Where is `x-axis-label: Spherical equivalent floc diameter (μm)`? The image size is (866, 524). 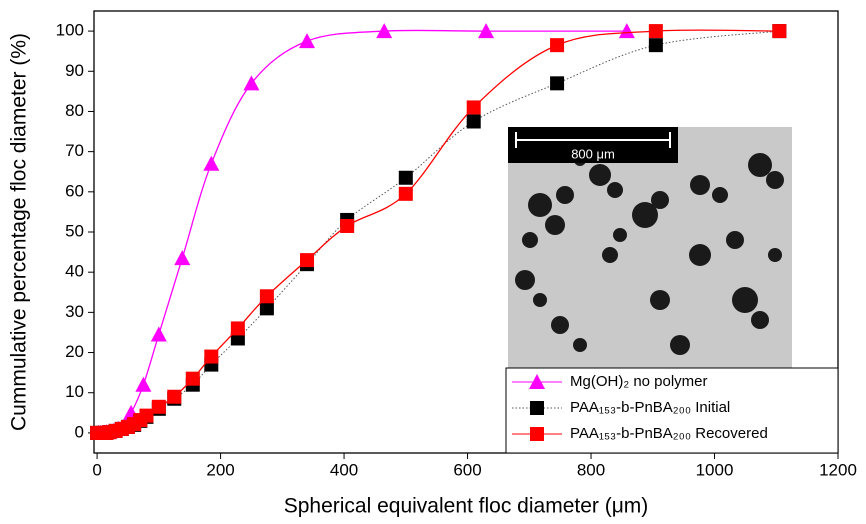
x-axis-label: Spherical equivalent floc diameter (μm) is located at coordinates (466, 506).